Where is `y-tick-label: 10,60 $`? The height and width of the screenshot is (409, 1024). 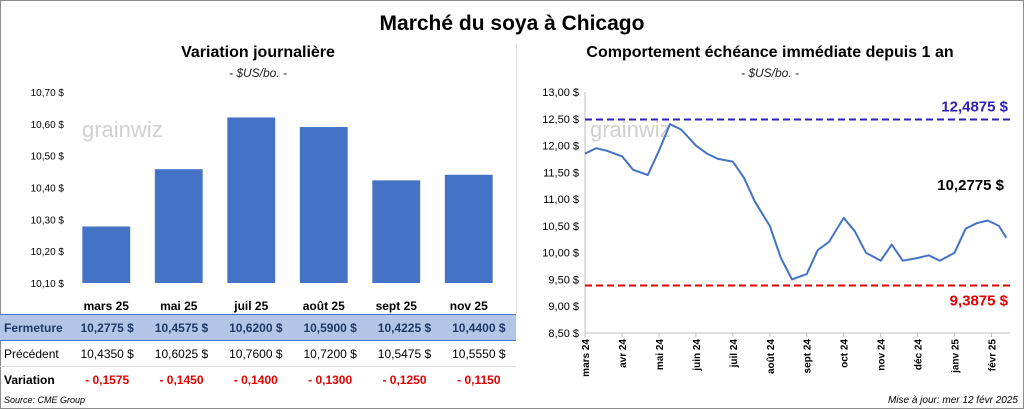
y-tick-label: 10,60 $ is located at coordinates (48, 125).